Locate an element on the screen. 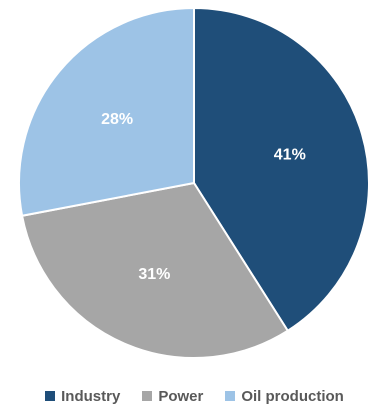  legend-swatch-industry is located at coordinates (50, 396).